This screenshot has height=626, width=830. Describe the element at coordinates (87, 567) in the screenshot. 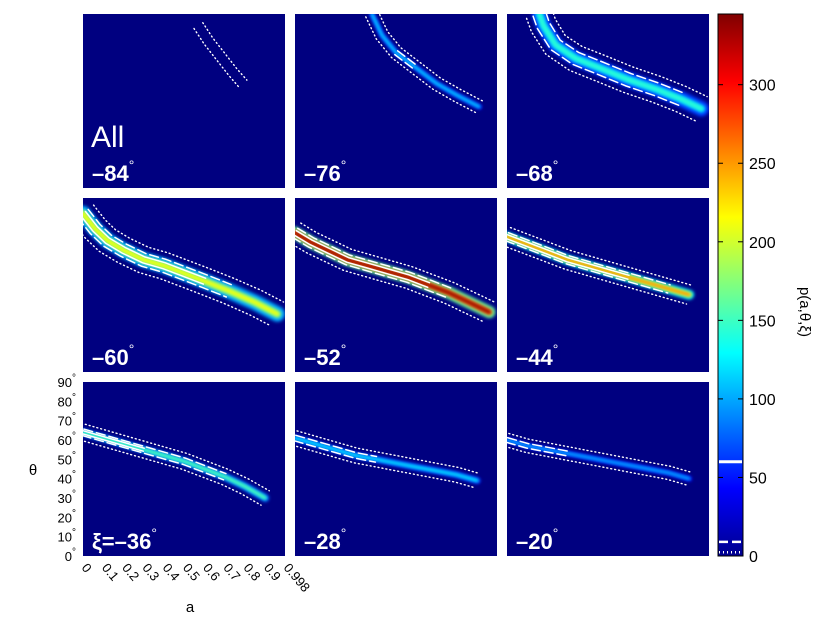

I see `x-tick-label: 0` at that location.